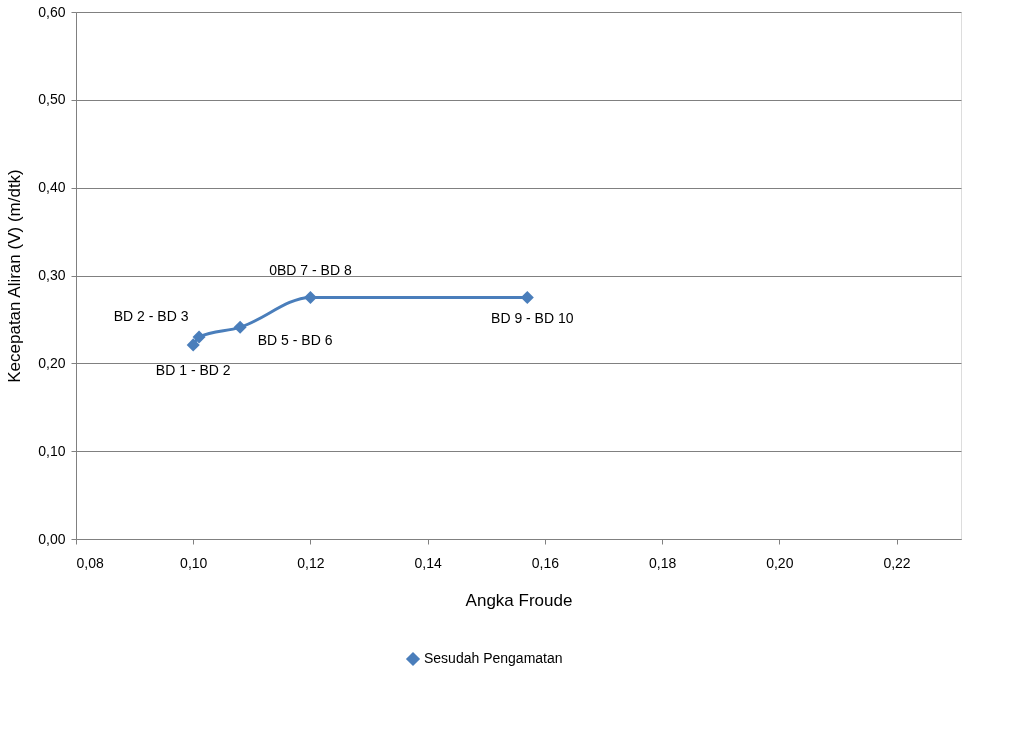 The image size is (1029, 742). I want to click on y-tick-label: 0,30, so click(52, 275).